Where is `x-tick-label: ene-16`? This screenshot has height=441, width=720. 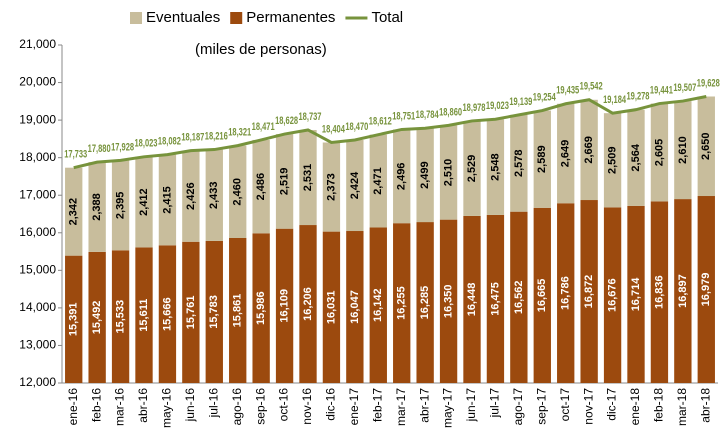
x-tick-label: ene-16 is located at coordinates (73, 407).